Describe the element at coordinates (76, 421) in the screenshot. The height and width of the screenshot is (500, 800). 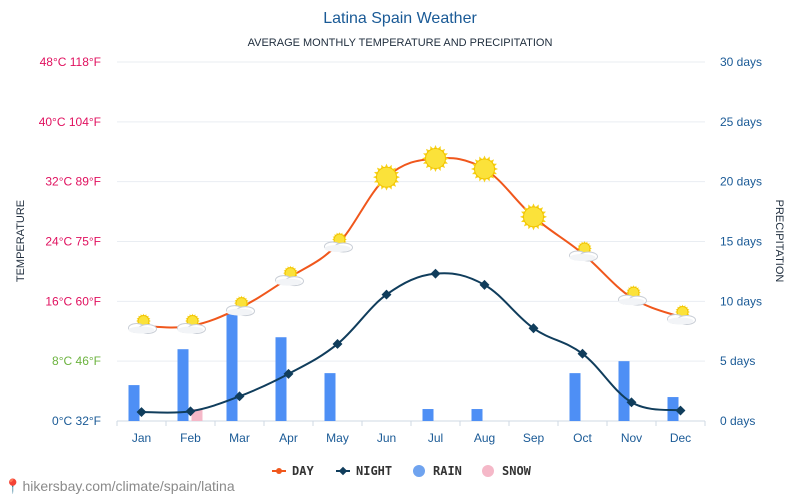
I see `left-tick-label: 0°C 32°F` at that location.